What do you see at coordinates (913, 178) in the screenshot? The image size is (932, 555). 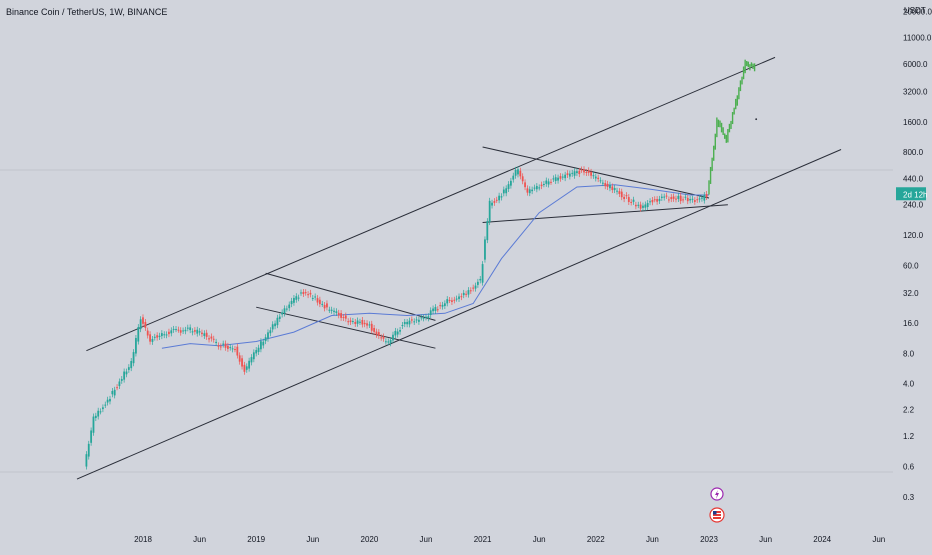 I see `price-tick-label: 440.0` at bounding box center [913, 178].